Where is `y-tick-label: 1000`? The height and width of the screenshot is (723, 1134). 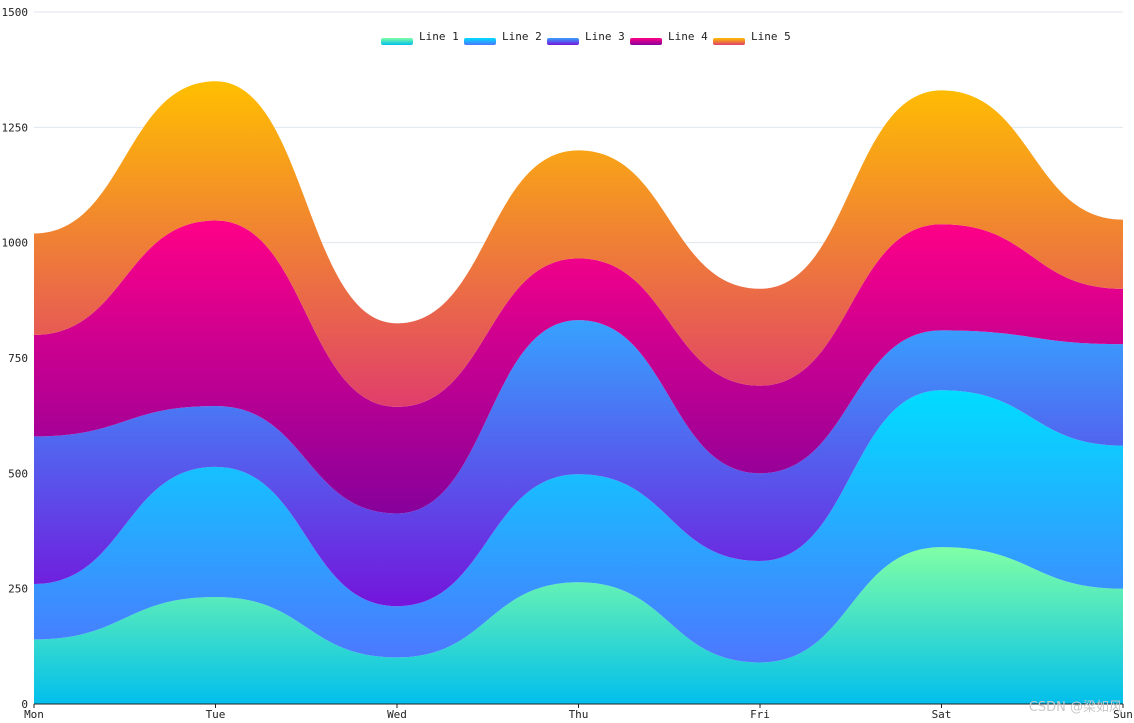
y-tick-label: 1000 is located at coordinates (15, 243).